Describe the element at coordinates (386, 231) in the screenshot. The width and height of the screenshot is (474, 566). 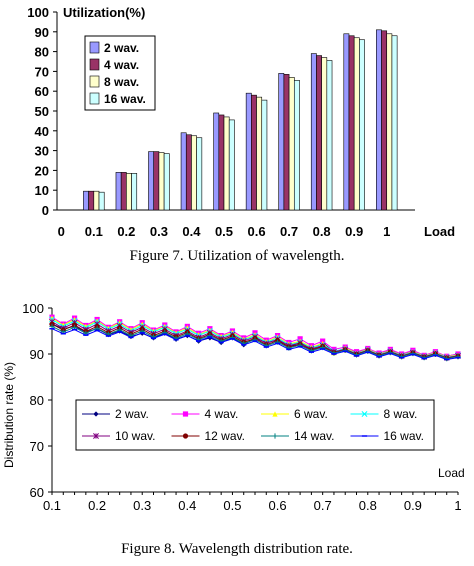
I see `fig7-x-tick-label: 1` at that location.